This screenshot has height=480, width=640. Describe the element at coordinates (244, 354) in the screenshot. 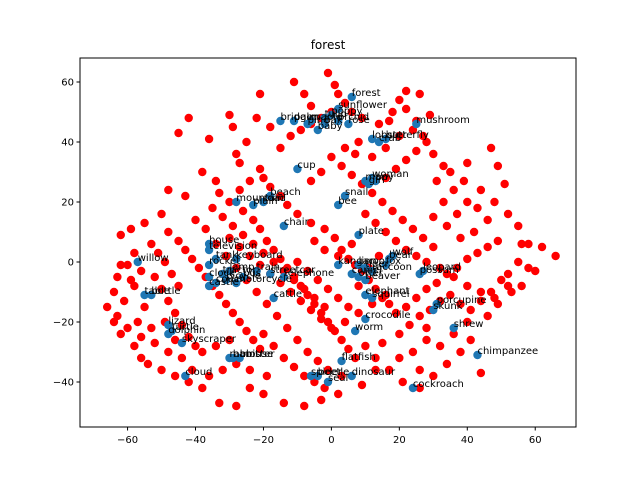

I see `point-label-rabbit: rabbit` at that location.